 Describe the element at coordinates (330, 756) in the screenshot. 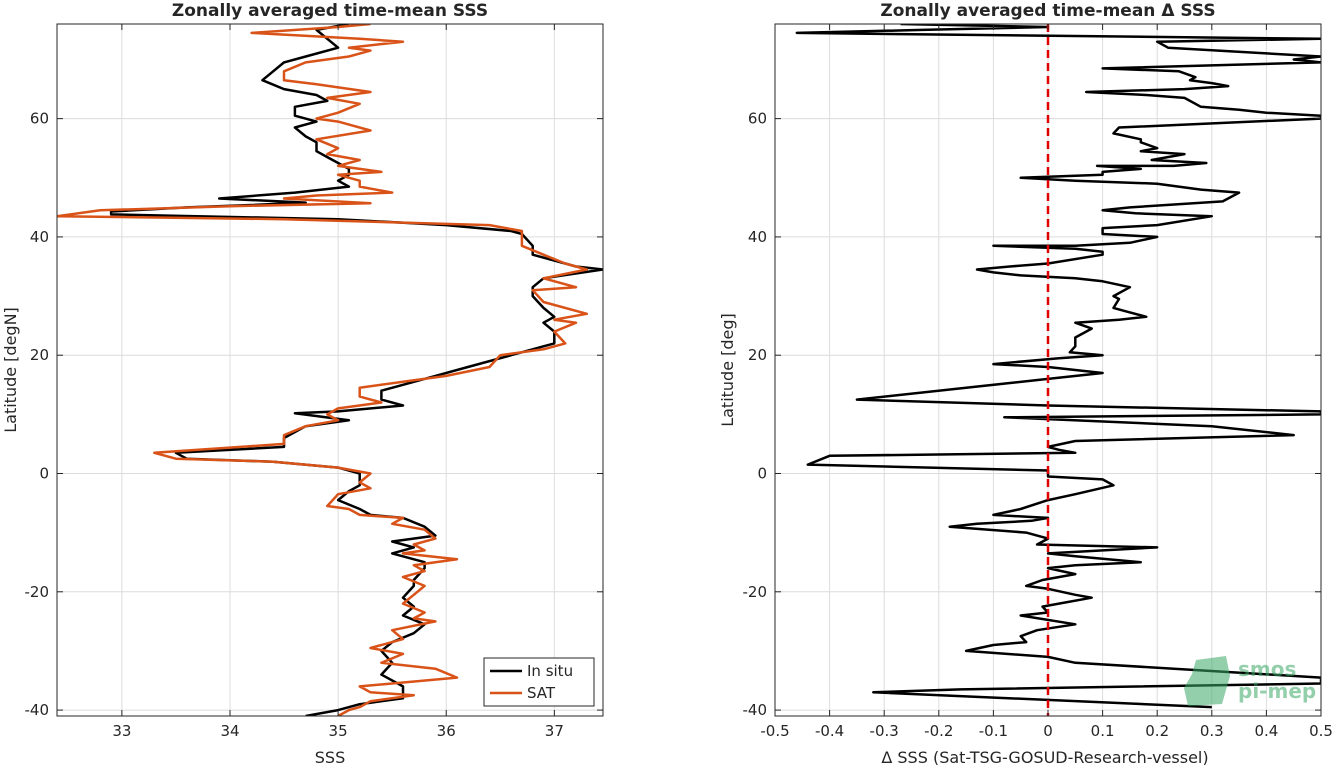

I see `left-x-axis-label: SSS` at that location.